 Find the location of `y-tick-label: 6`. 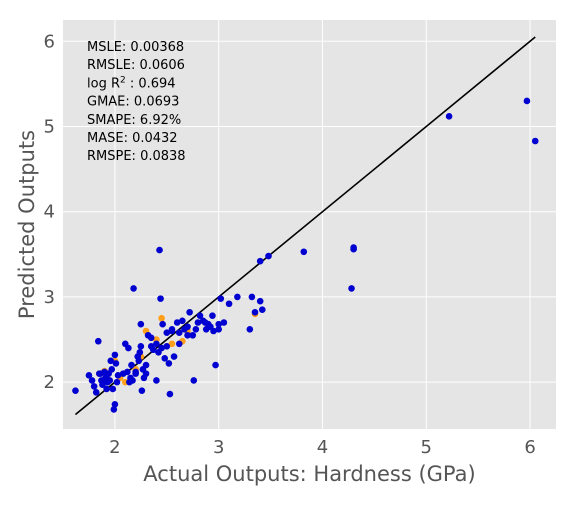

y-tick-label: 6 is located at coordinates (49, 41).